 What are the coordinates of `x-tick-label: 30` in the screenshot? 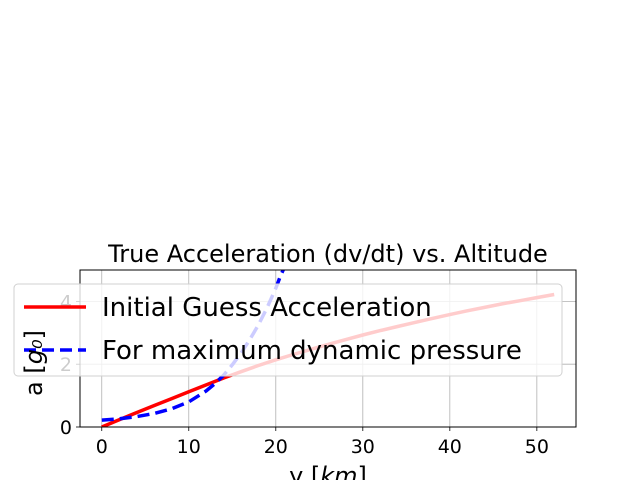 It's located at (363, 447).